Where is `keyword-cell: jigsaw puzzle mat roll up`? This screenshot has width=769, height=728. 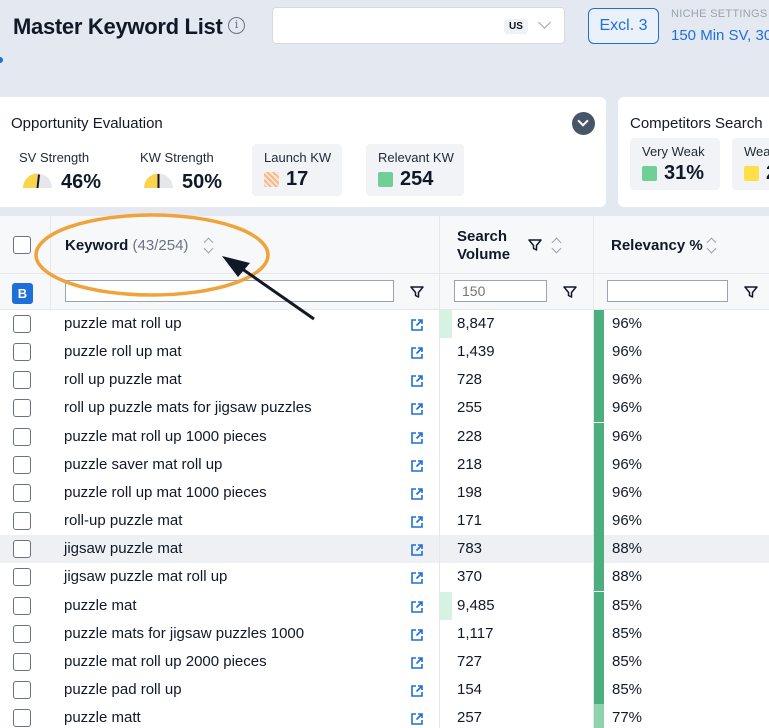 keyword-cell: jigsaw puzzle mat roll up is located at coordinates (146, 577).